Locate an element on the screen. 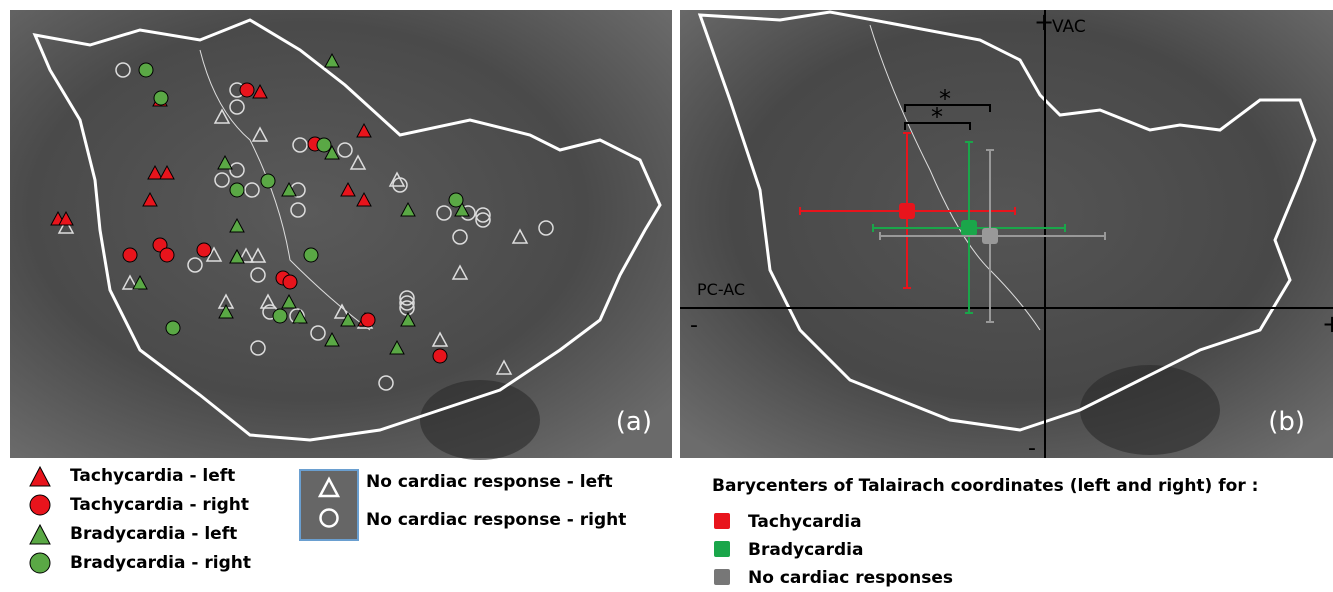 Image resolution: width=1333 pixels, height=592 pixels. panel-label: (a) is located at coordinates (634, 422).